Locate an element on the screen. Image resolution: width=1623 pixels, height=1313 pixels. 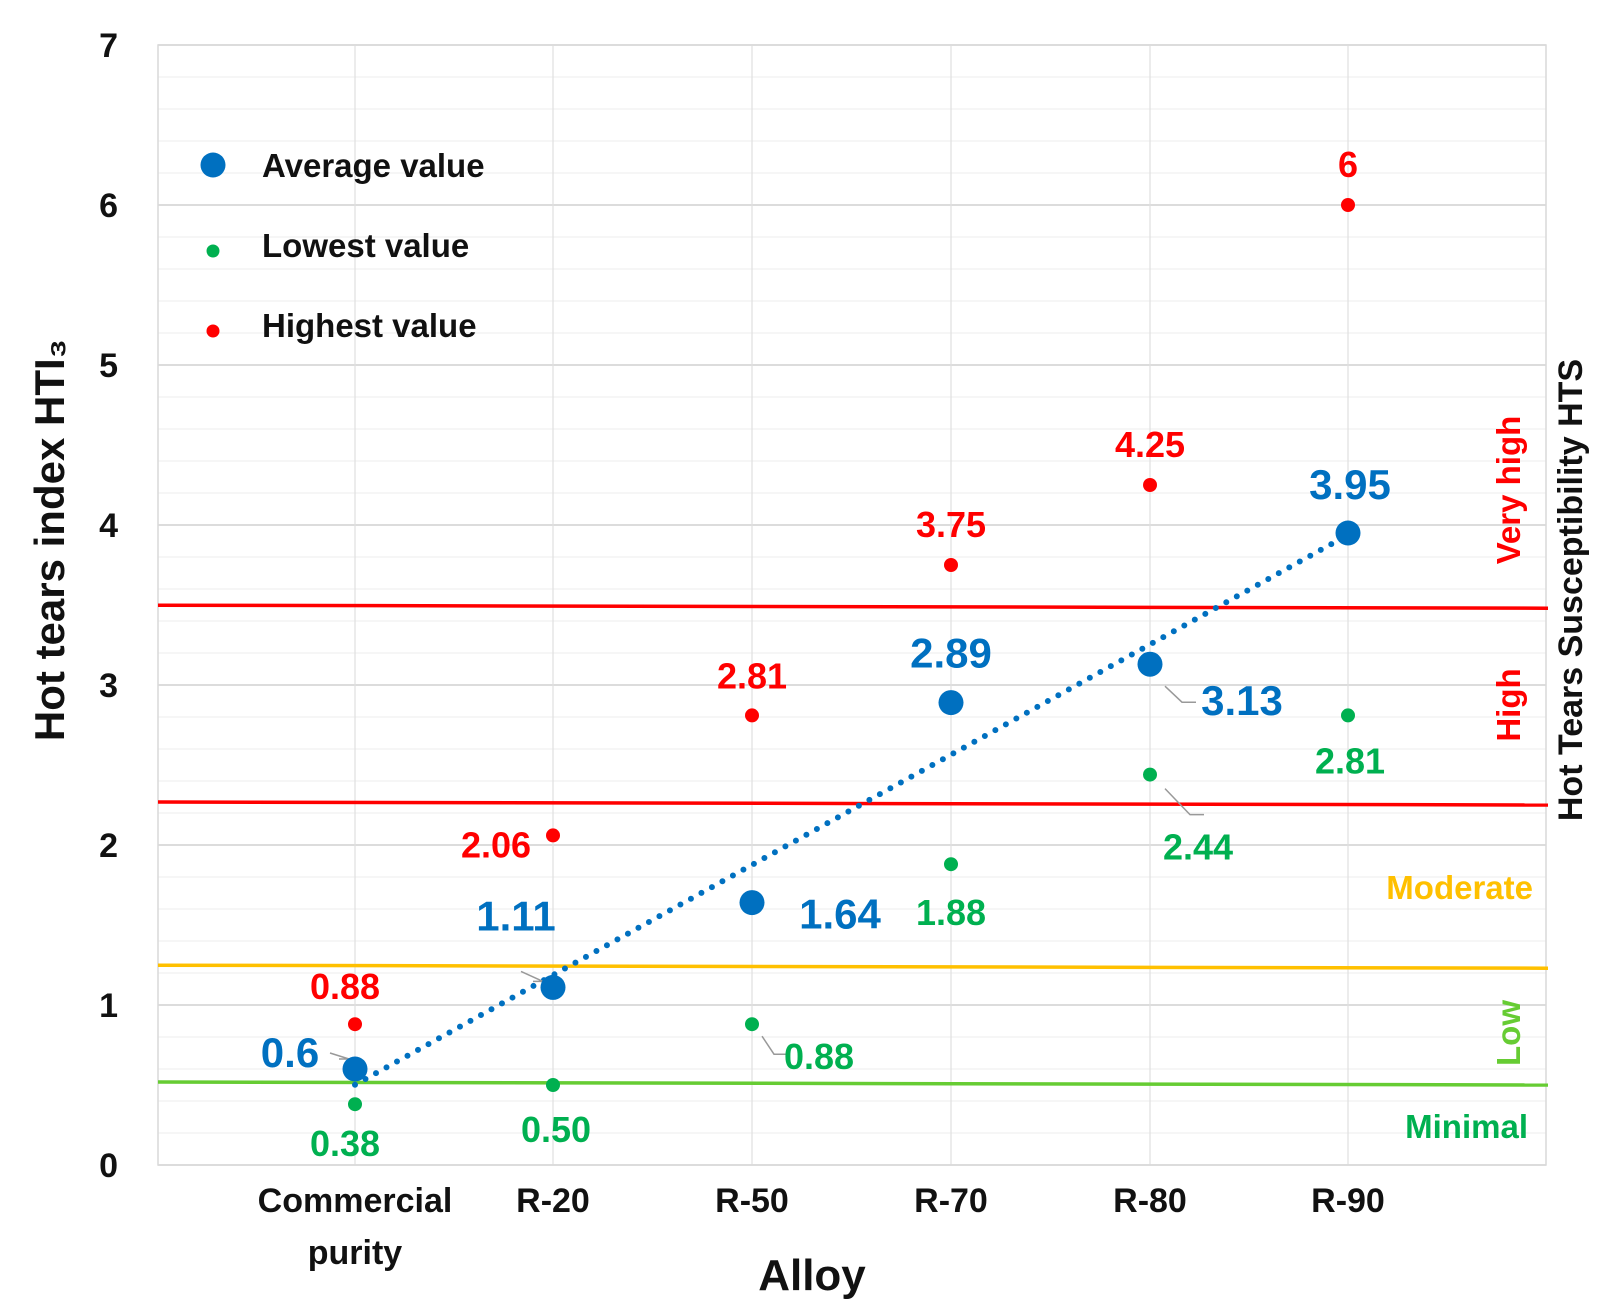
zone-label: Low is located at coordinates (1508, 1033).